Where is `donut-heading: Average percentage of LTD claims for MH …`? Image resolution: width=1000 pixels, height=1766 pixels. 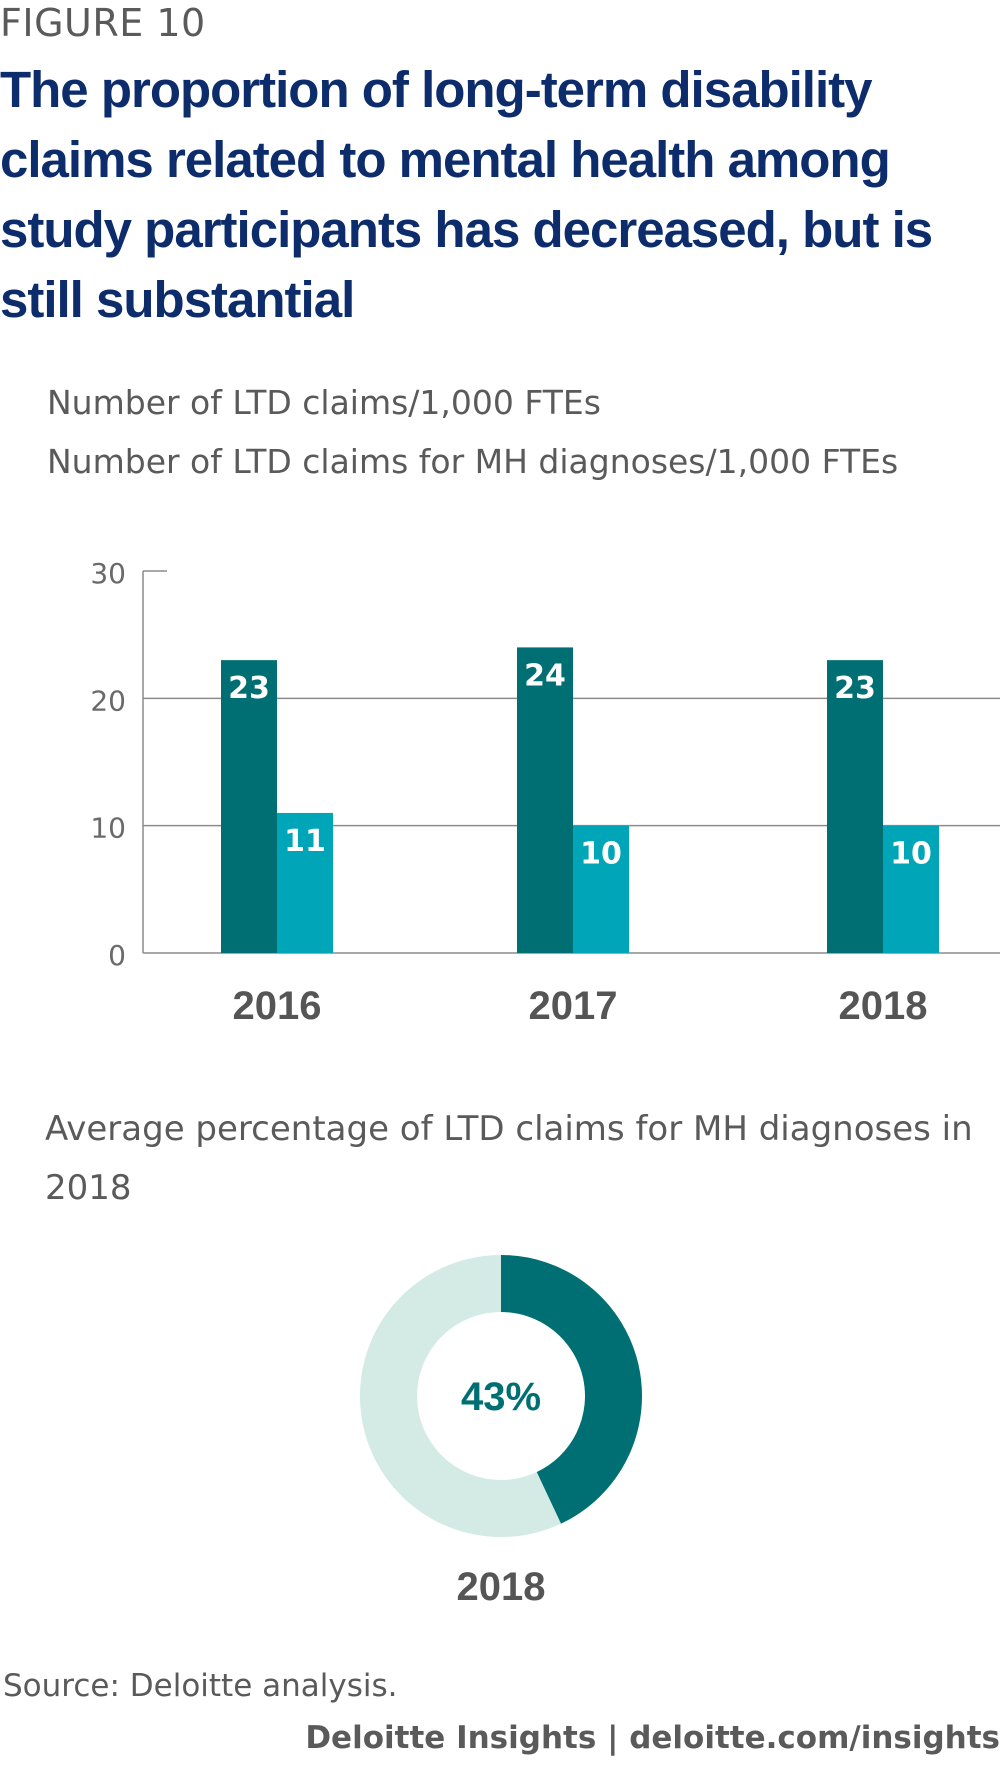
donut-heading: Average percentage of LTD claims for MH … is located at coordinates (509, 1158).